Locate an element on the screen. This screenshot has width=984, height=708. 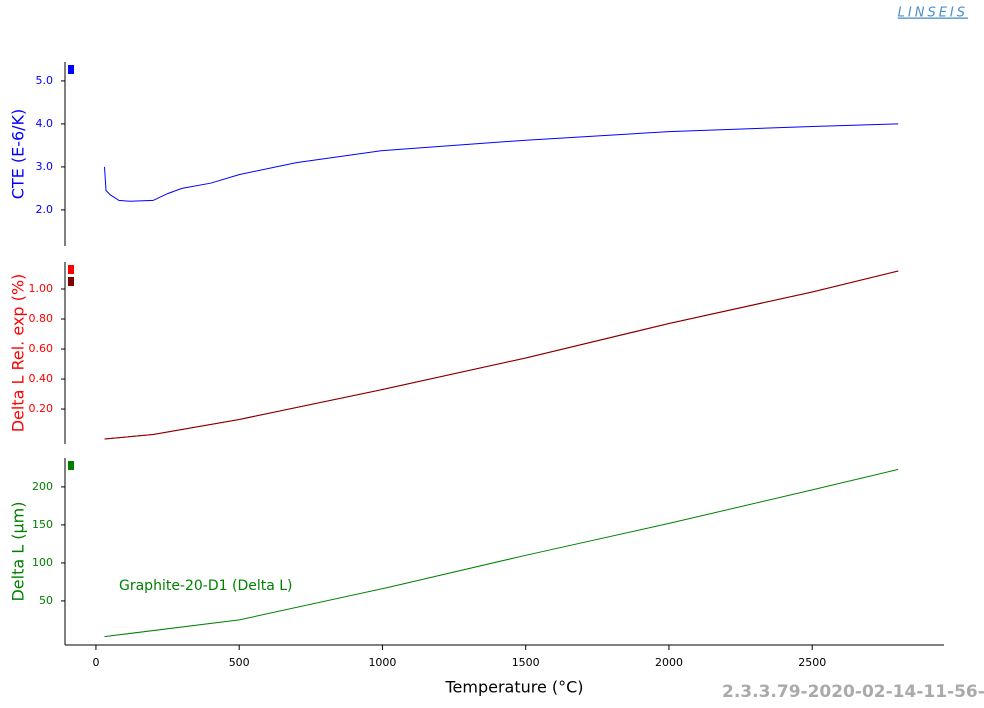
y-axis-label: CTE (E-6/K) is located at coordinates (18, 154).